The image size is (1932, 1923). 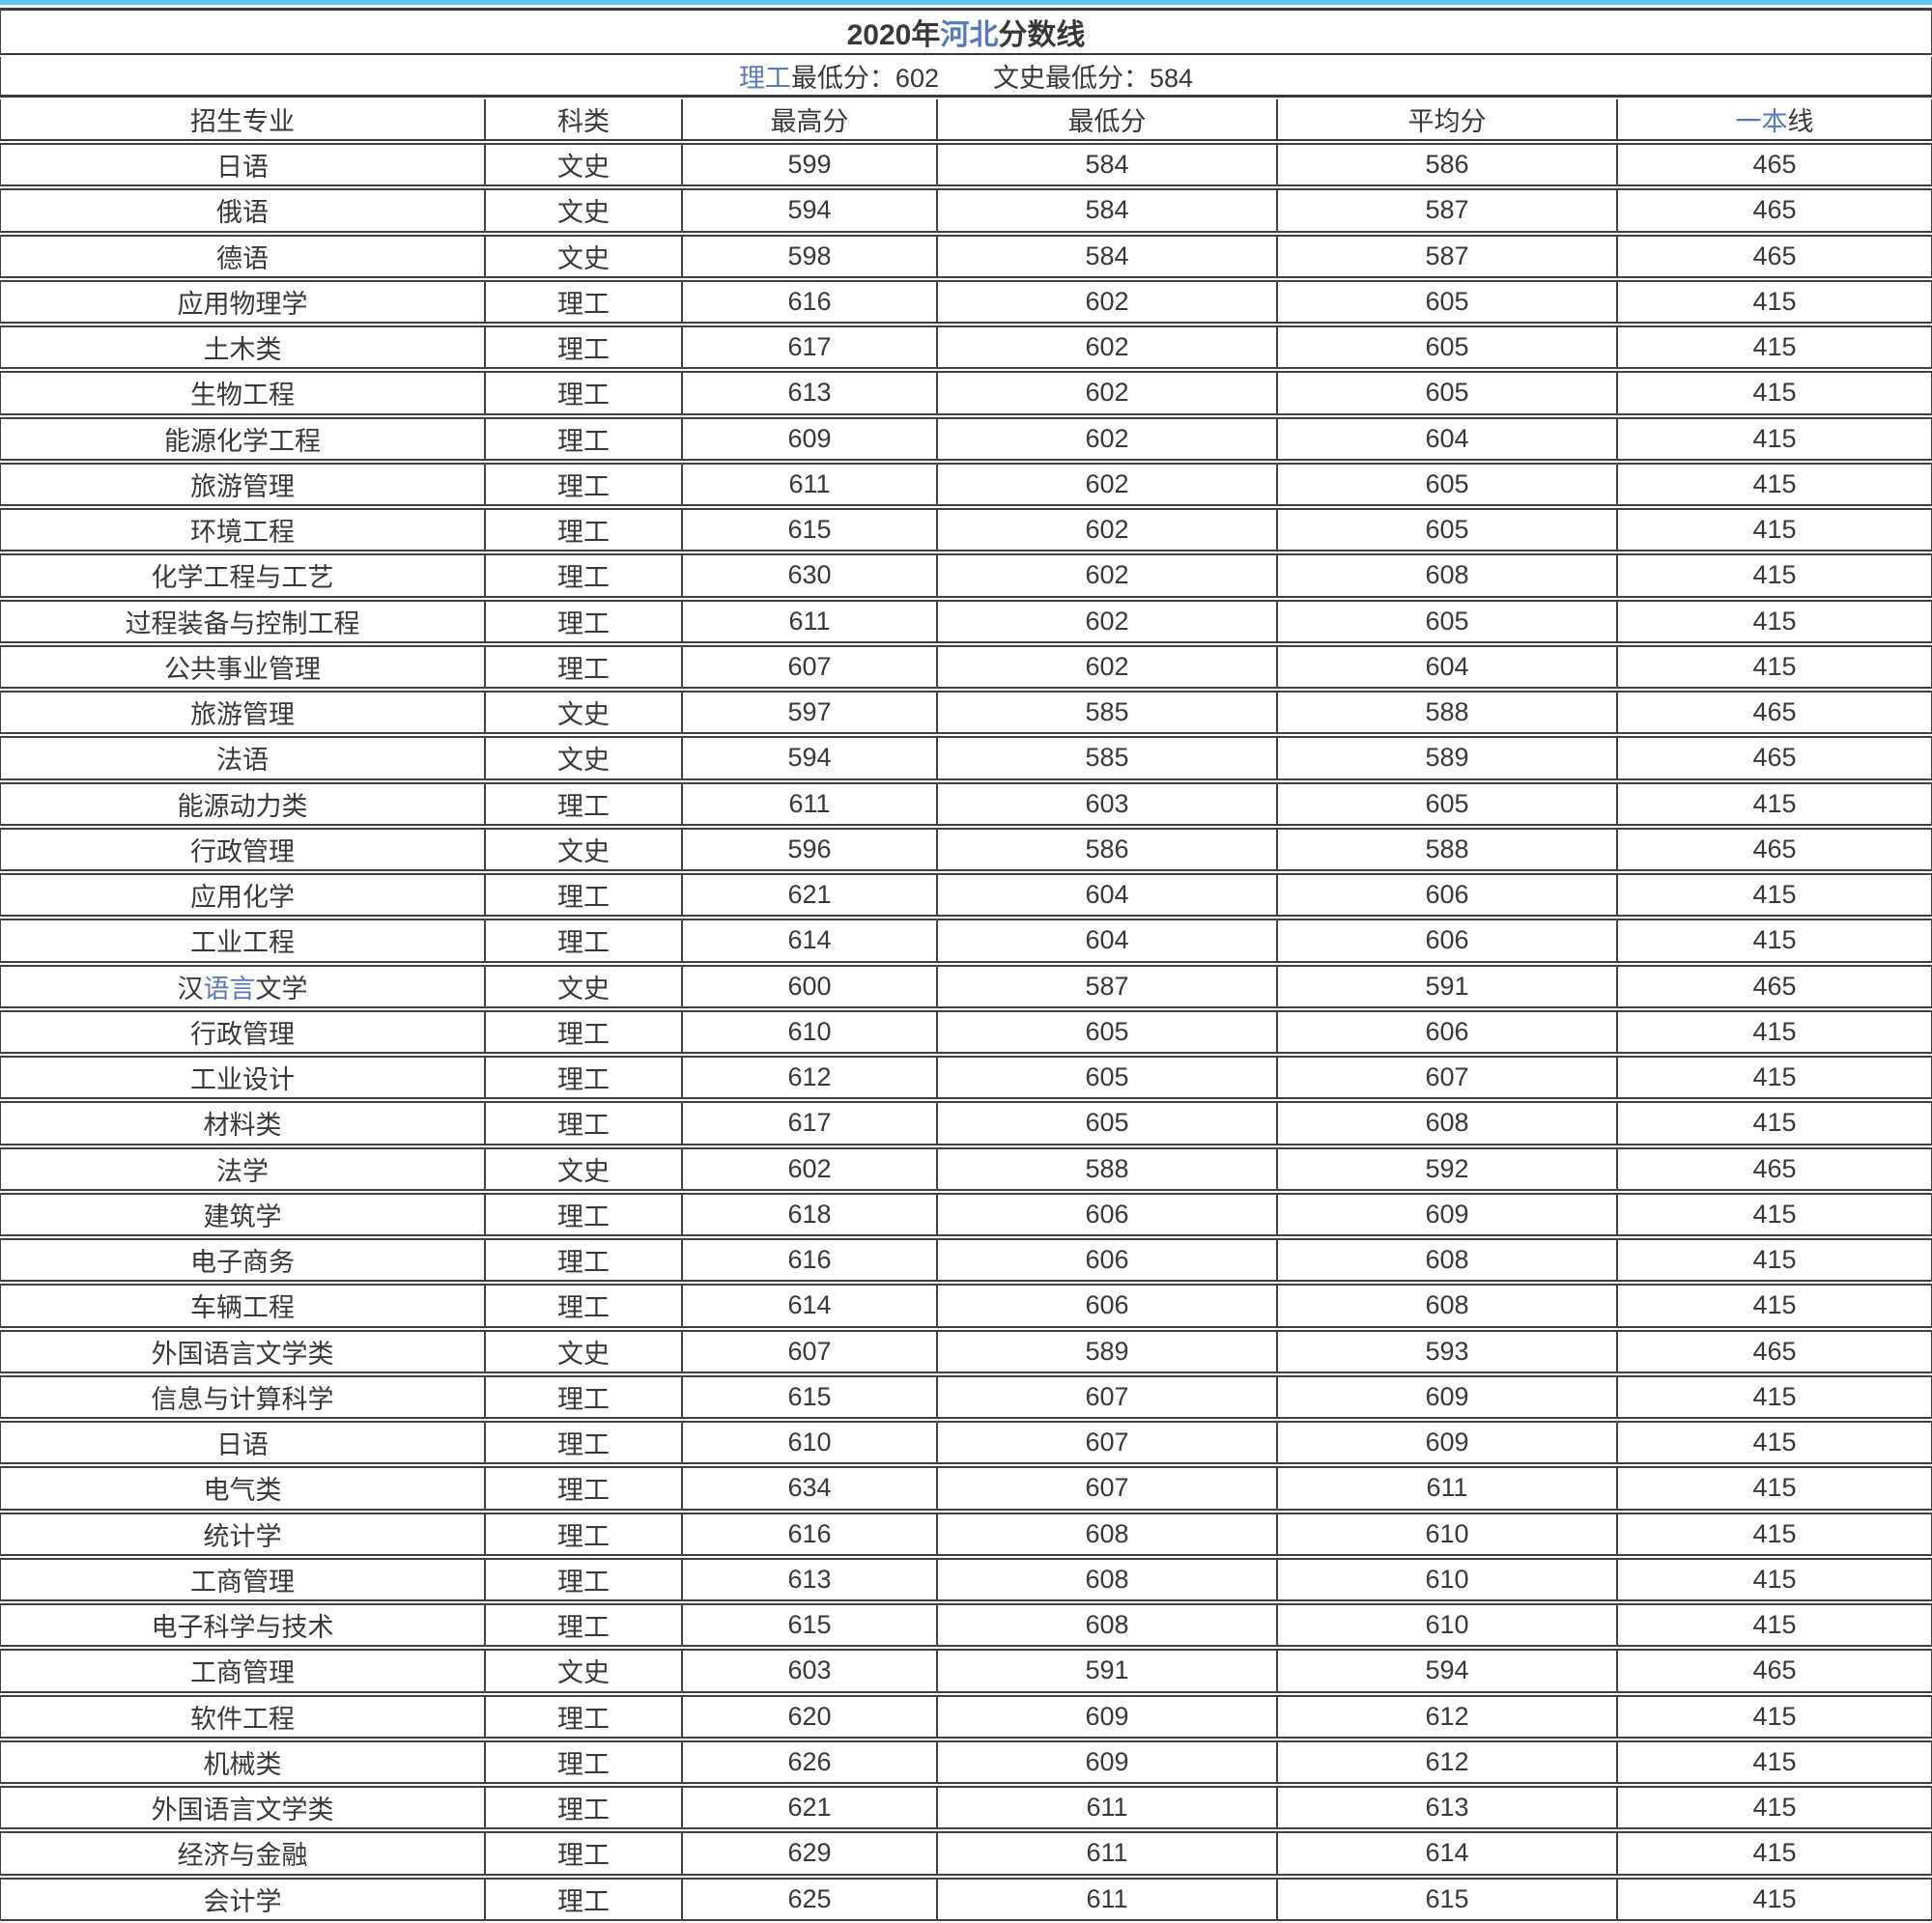 I want to click on min-score-cell: 605, so click(x=1107, y=1031).